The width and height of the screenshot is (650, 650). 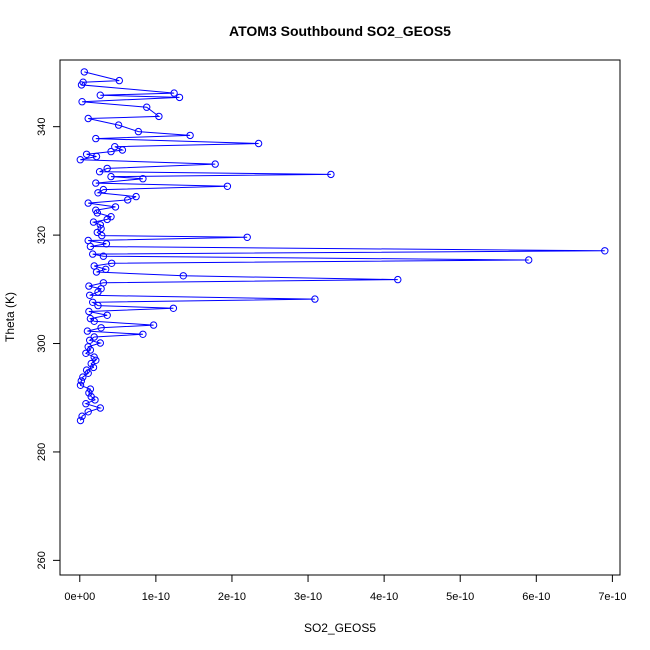 I want to click on x-tick-label: 5e-10, so click(x=460, y=597).